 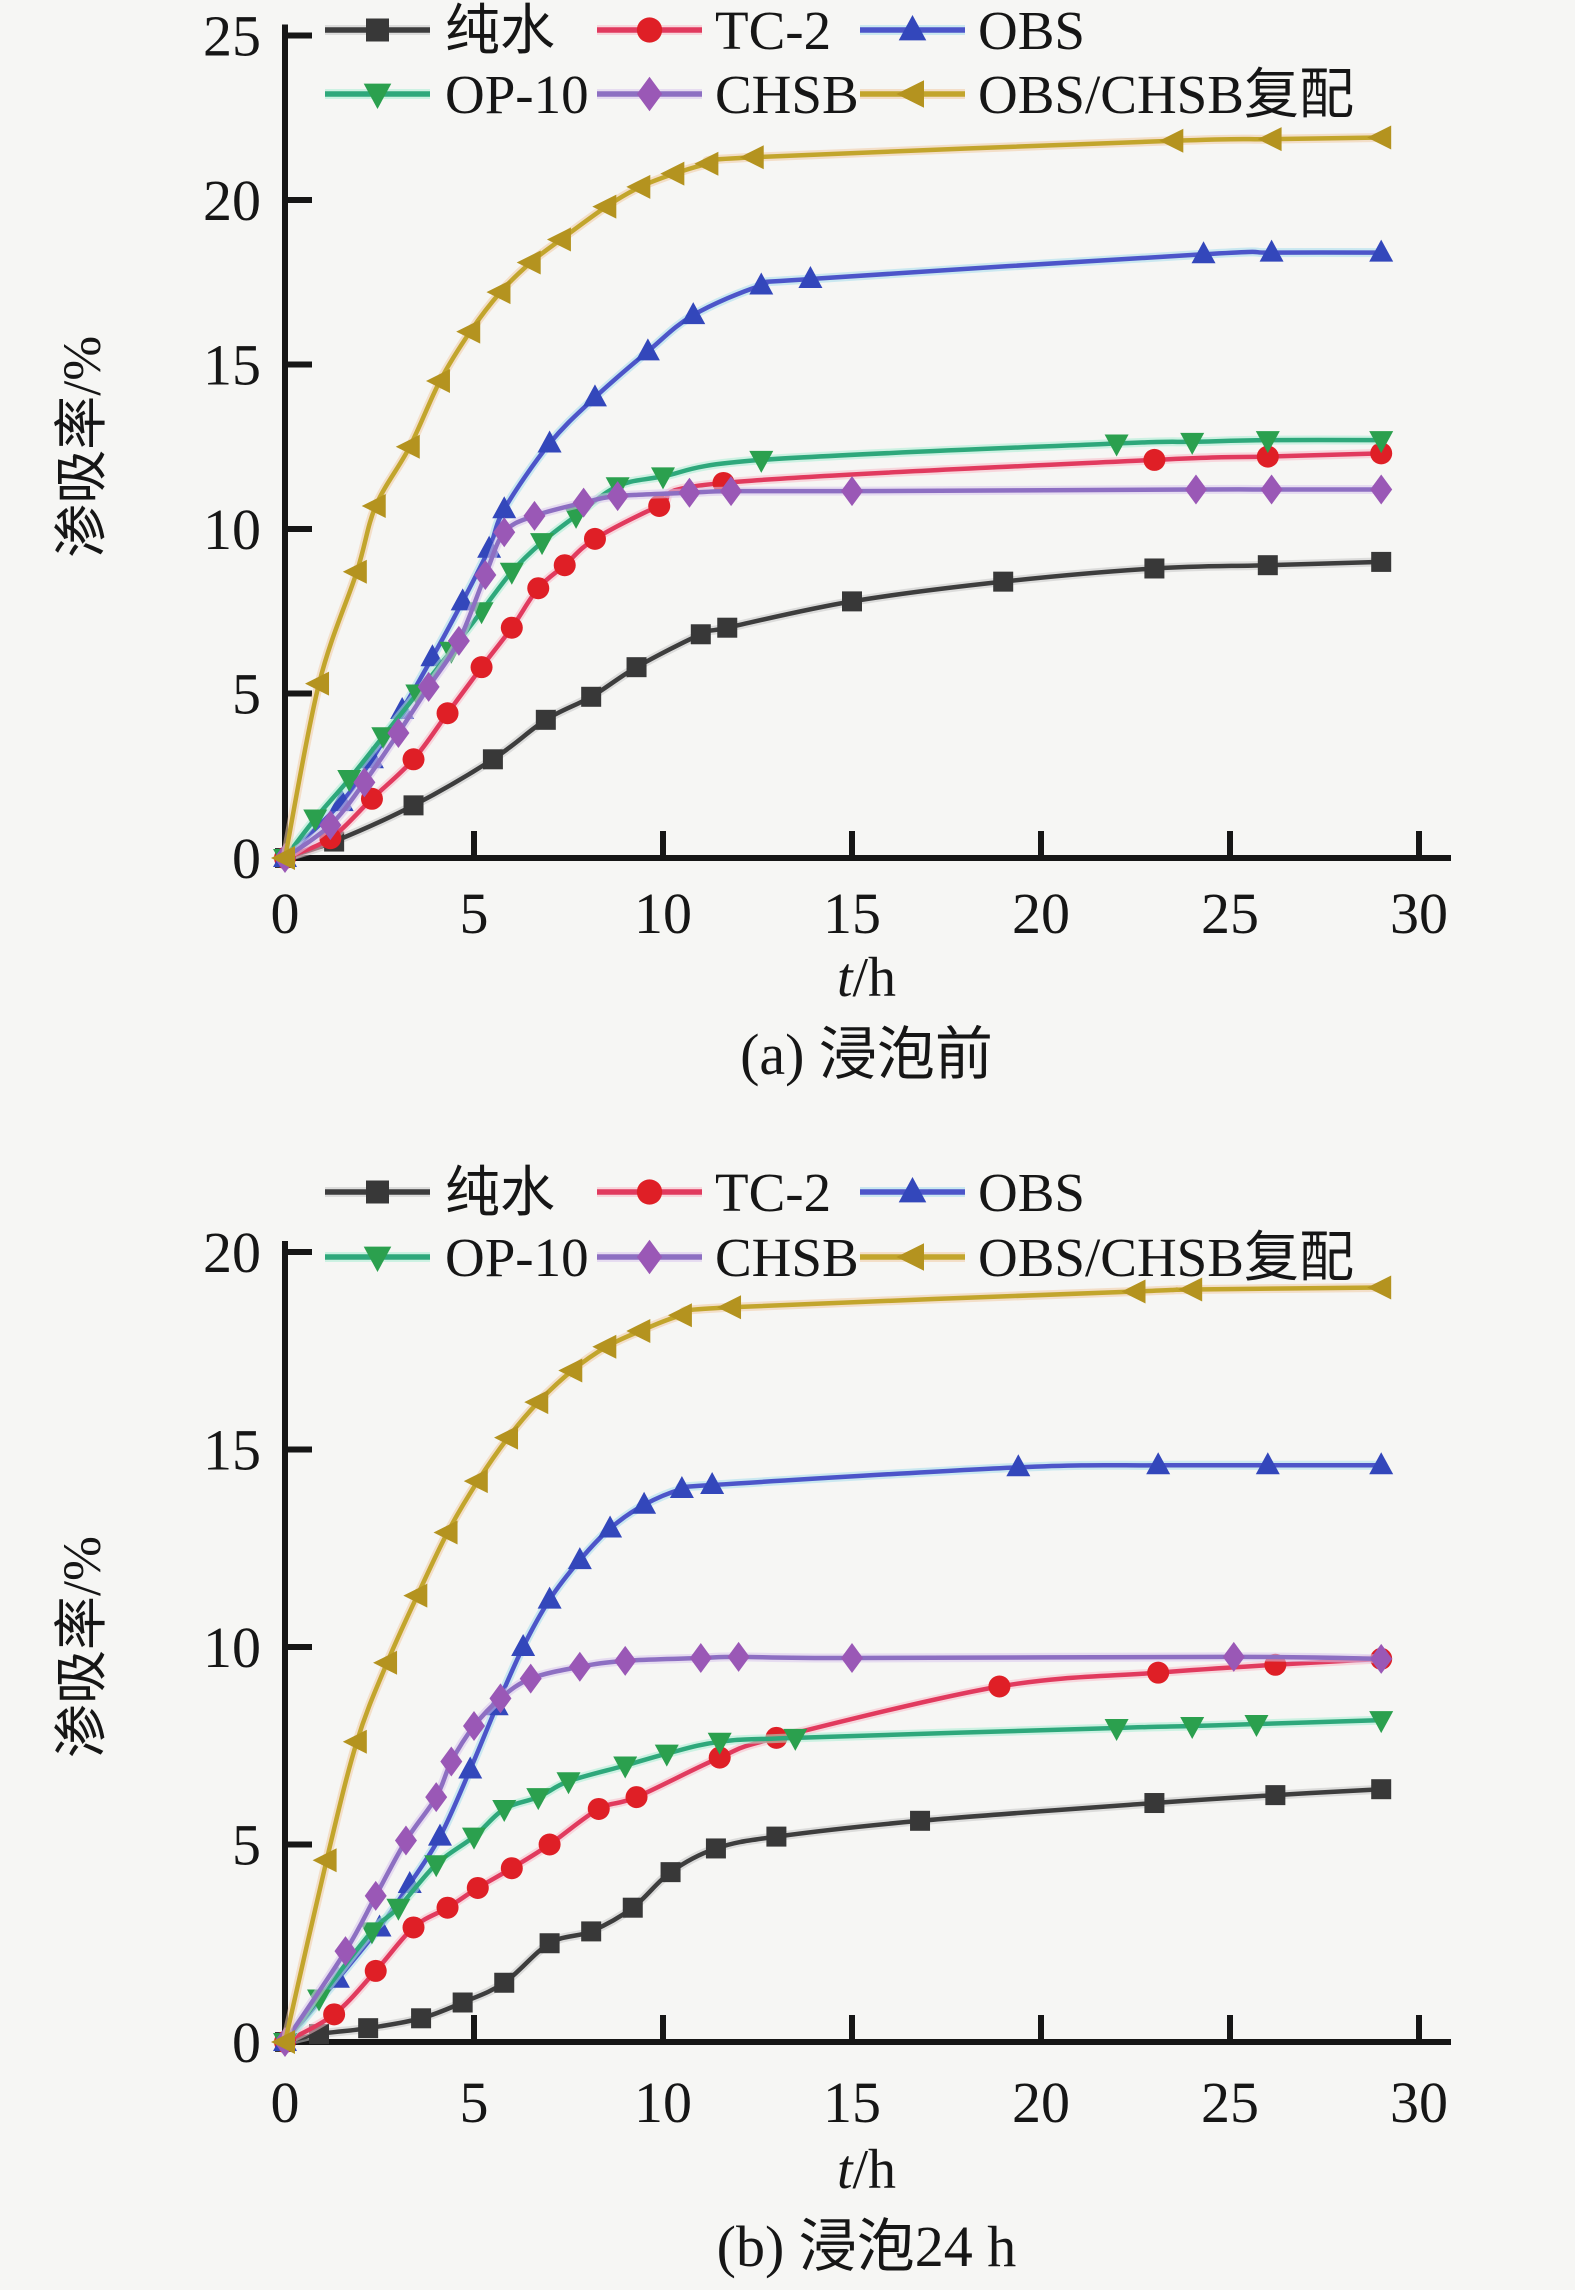 I want to click on y-tick-label: 25, so click(x=232, y=36).